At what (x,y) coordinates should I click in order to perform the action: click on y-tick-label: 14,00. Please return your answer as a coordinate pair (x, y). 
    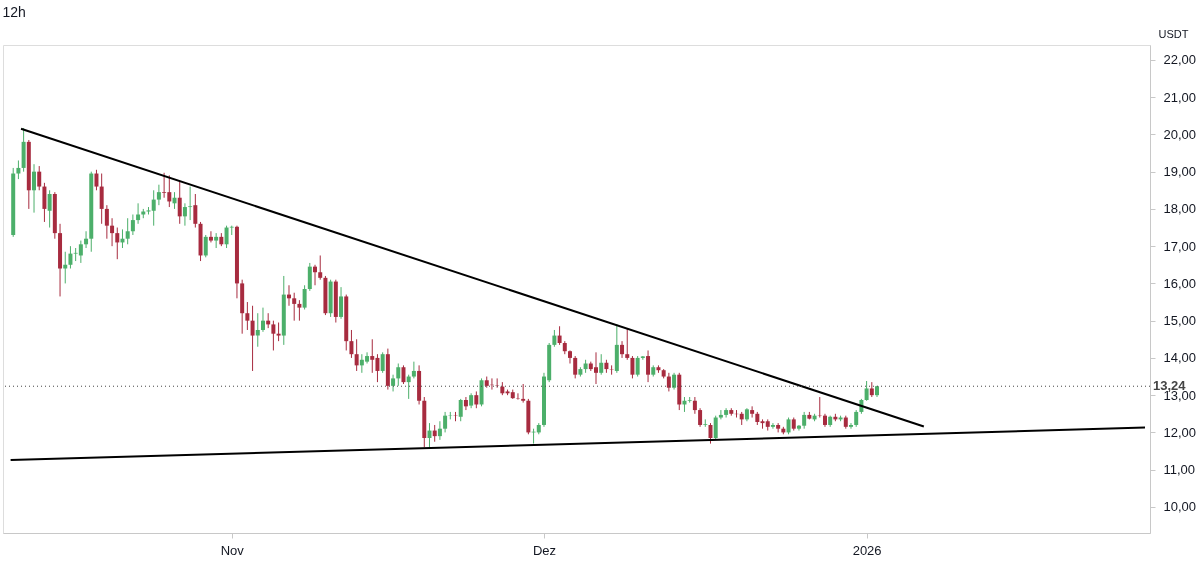
    Looking at the image, I should click on (1180, 358).